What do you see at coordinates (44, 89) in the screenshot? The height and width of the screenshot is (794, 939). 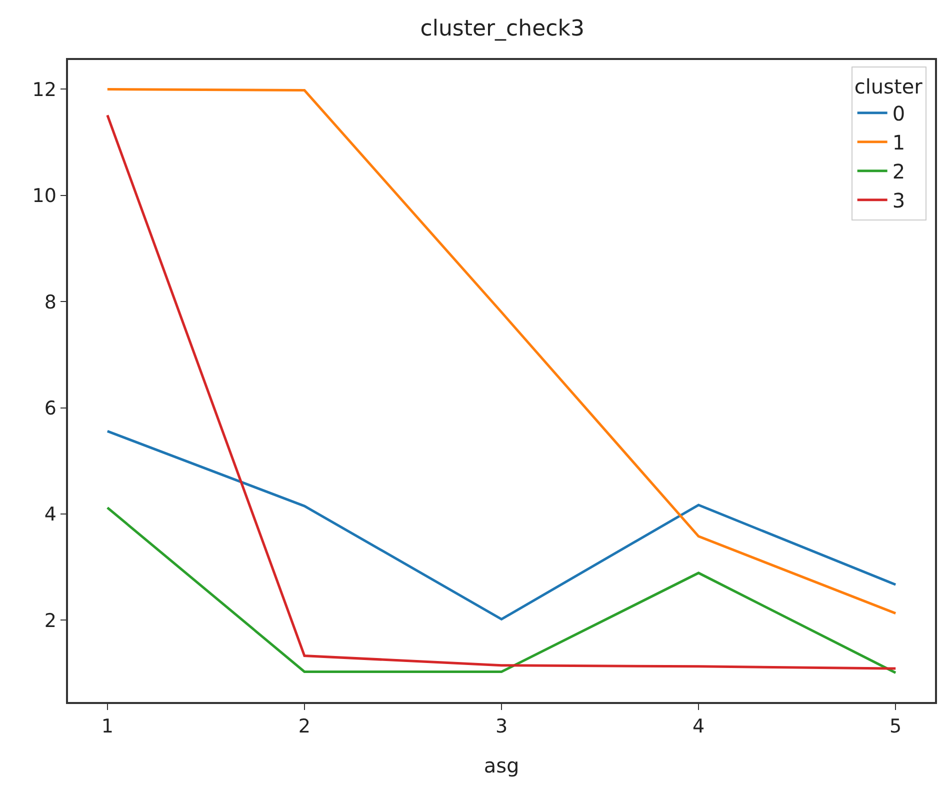 I see `y-tick-label: 12` at bounding box center [44, 89].